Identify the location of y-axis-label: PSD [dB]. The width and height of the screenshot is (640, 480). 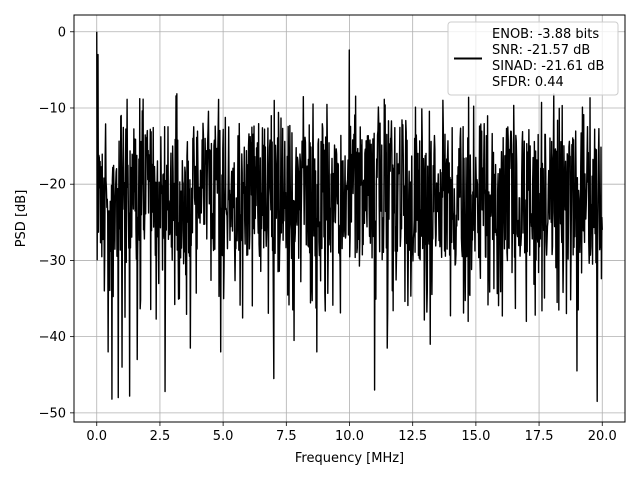
(21, 219).